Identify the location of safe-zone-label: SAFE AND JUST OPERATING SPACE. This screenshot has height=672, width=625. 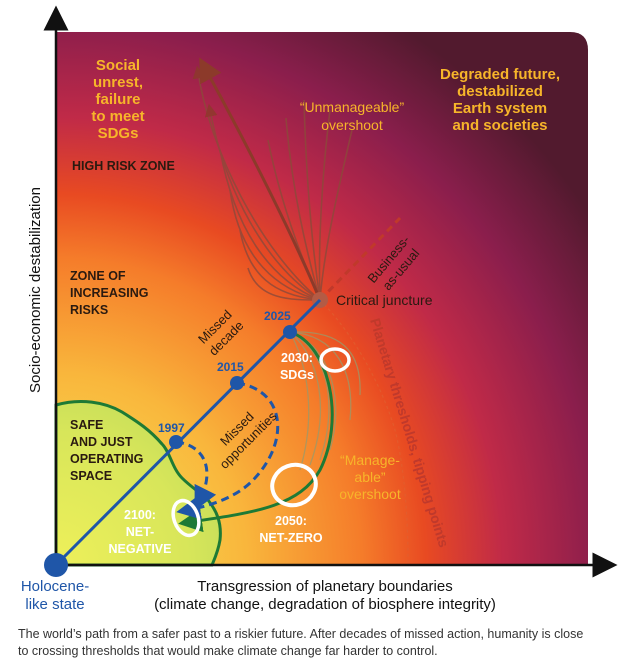
(106, 450).